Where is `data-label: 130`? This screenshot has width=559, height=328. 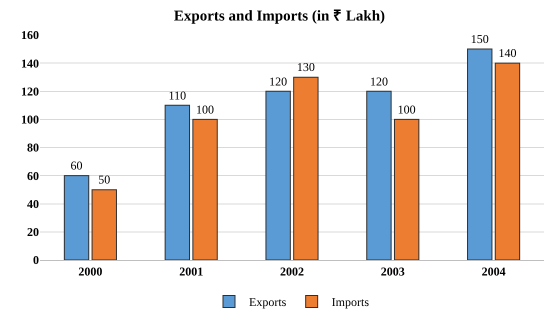 data-label: 130 is located at coordinates (305, 67).